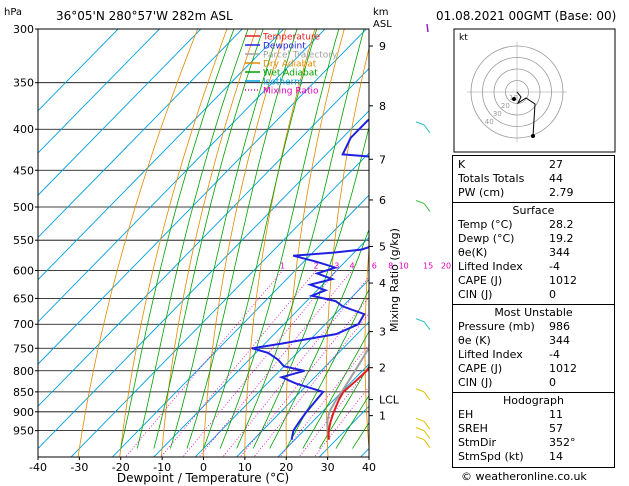 The height and width of the screenshot is (486, 629). What do you see at coordinates (23, 298) in the screenshot?
I see `pressure-tick-label: 650` at bounding box center [23, 298].